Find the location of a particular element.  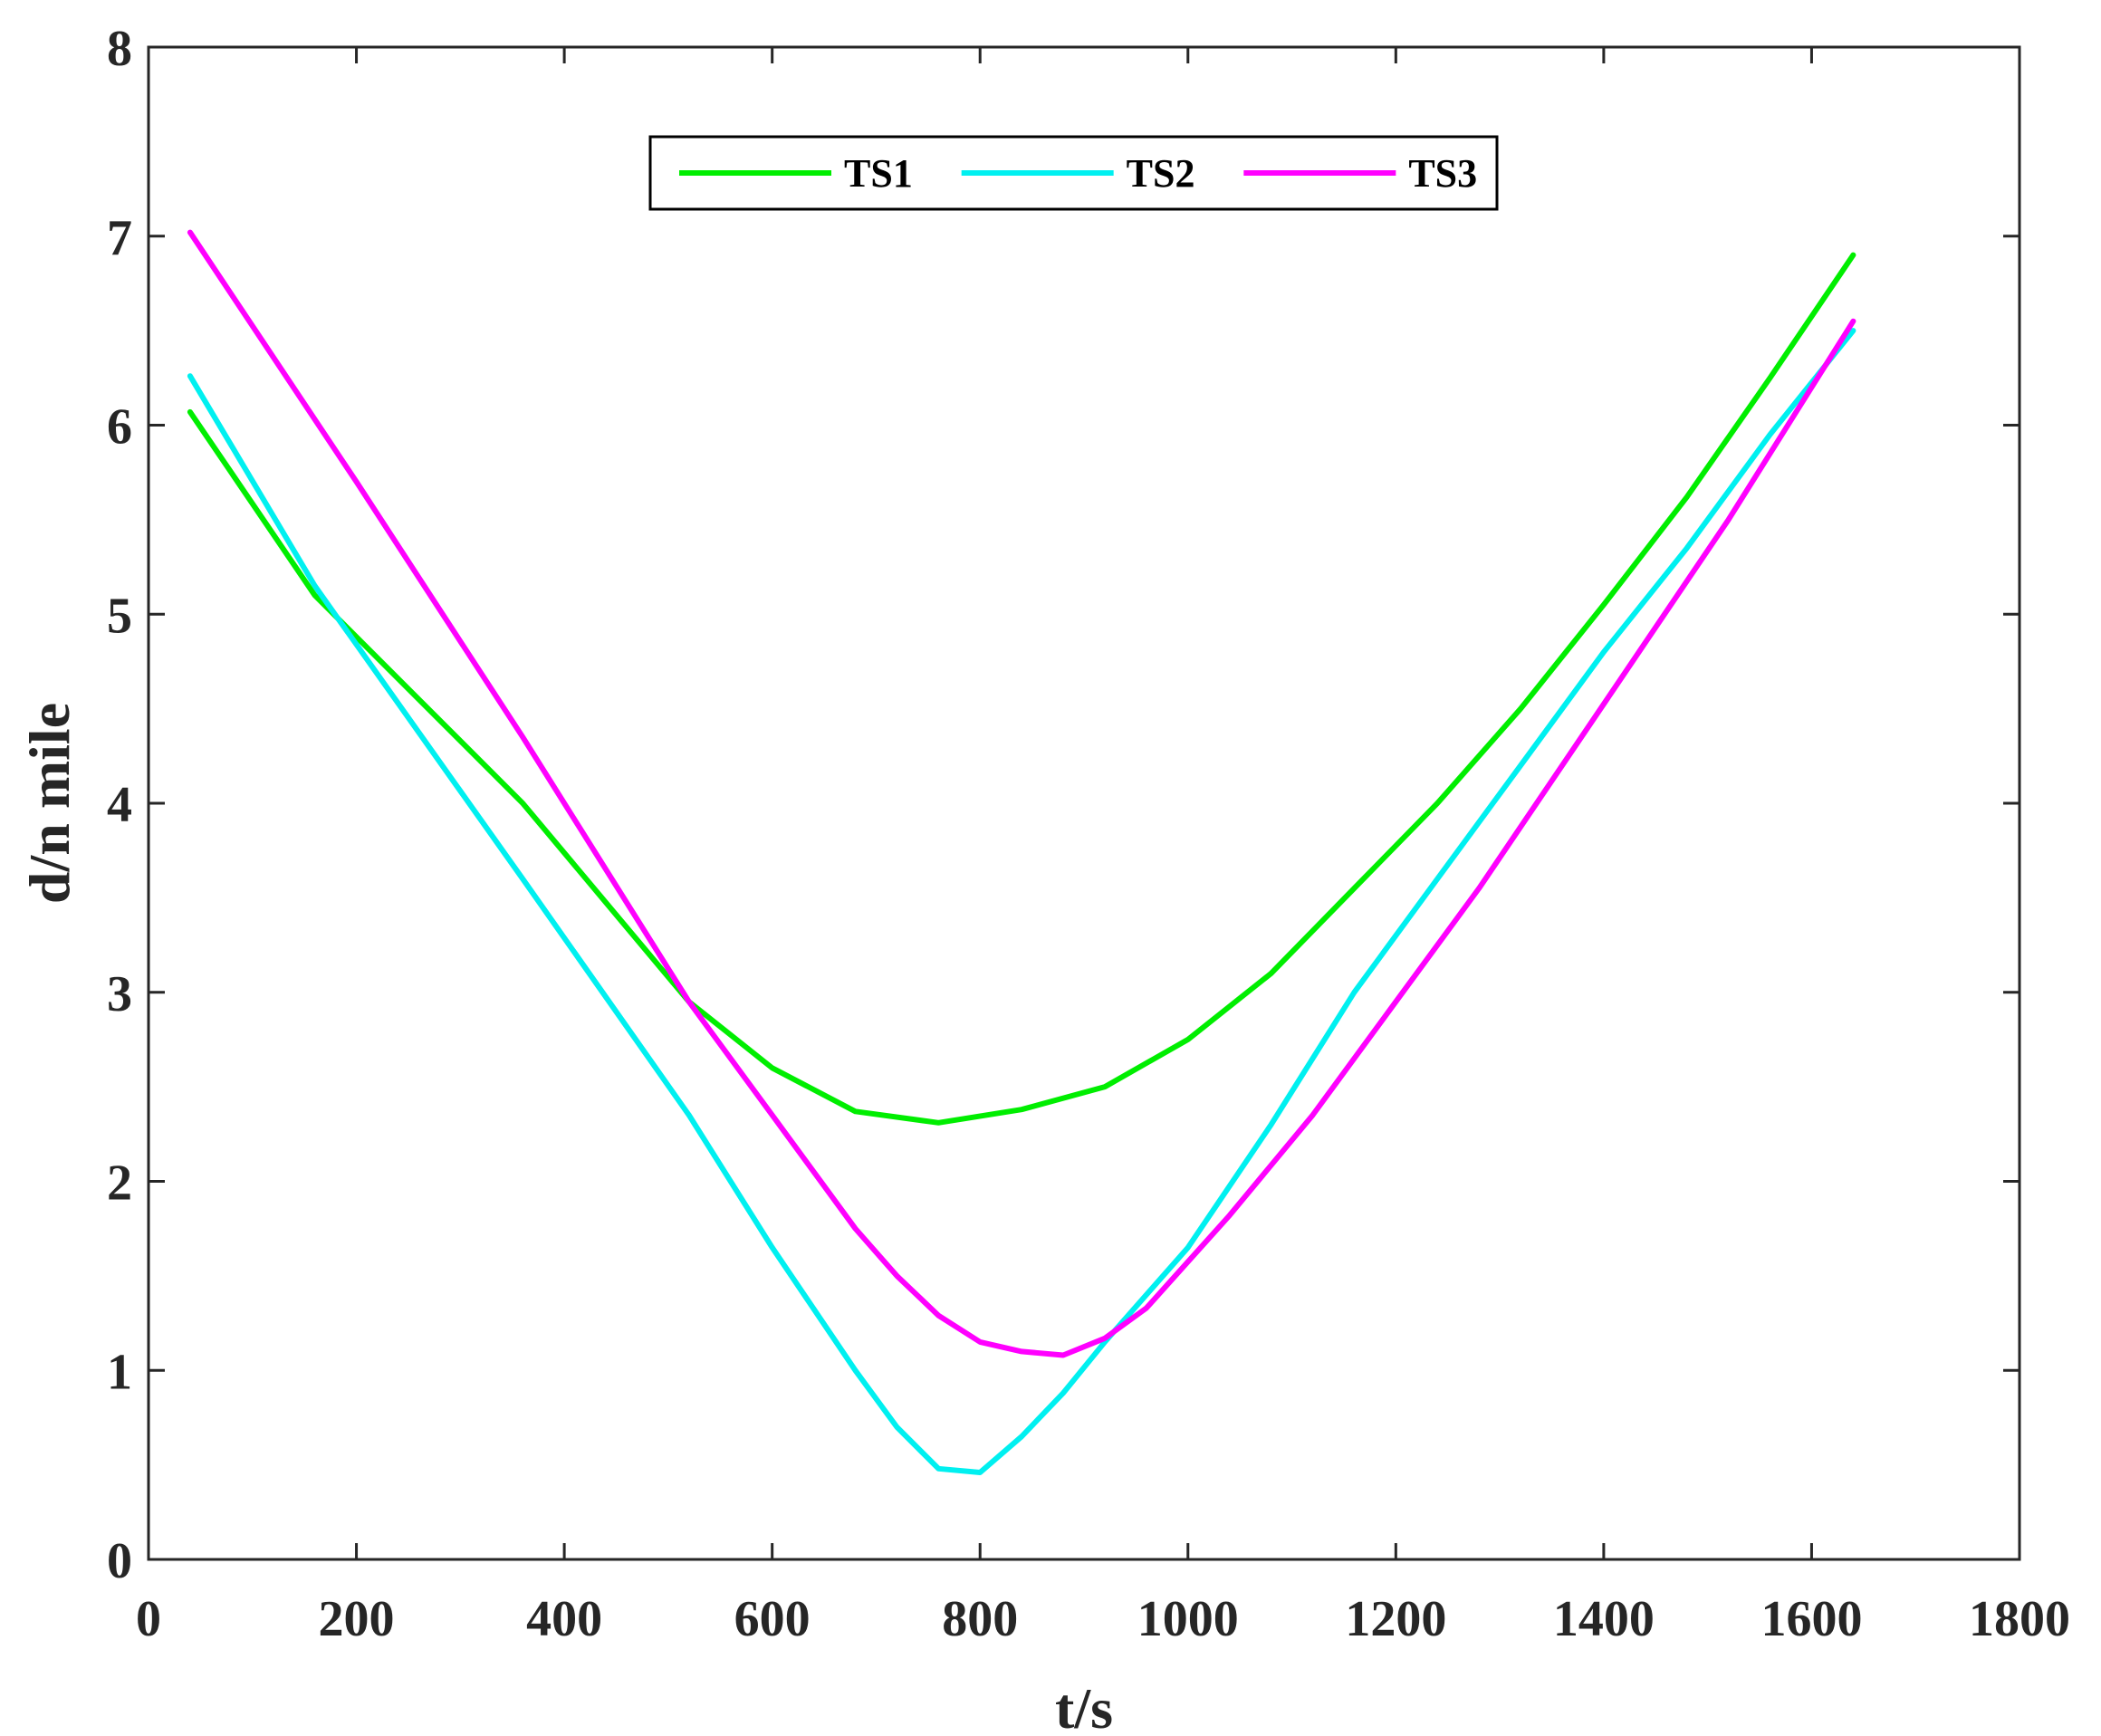

y-axis-title: d/n mile is located at coordinates (49, 803).